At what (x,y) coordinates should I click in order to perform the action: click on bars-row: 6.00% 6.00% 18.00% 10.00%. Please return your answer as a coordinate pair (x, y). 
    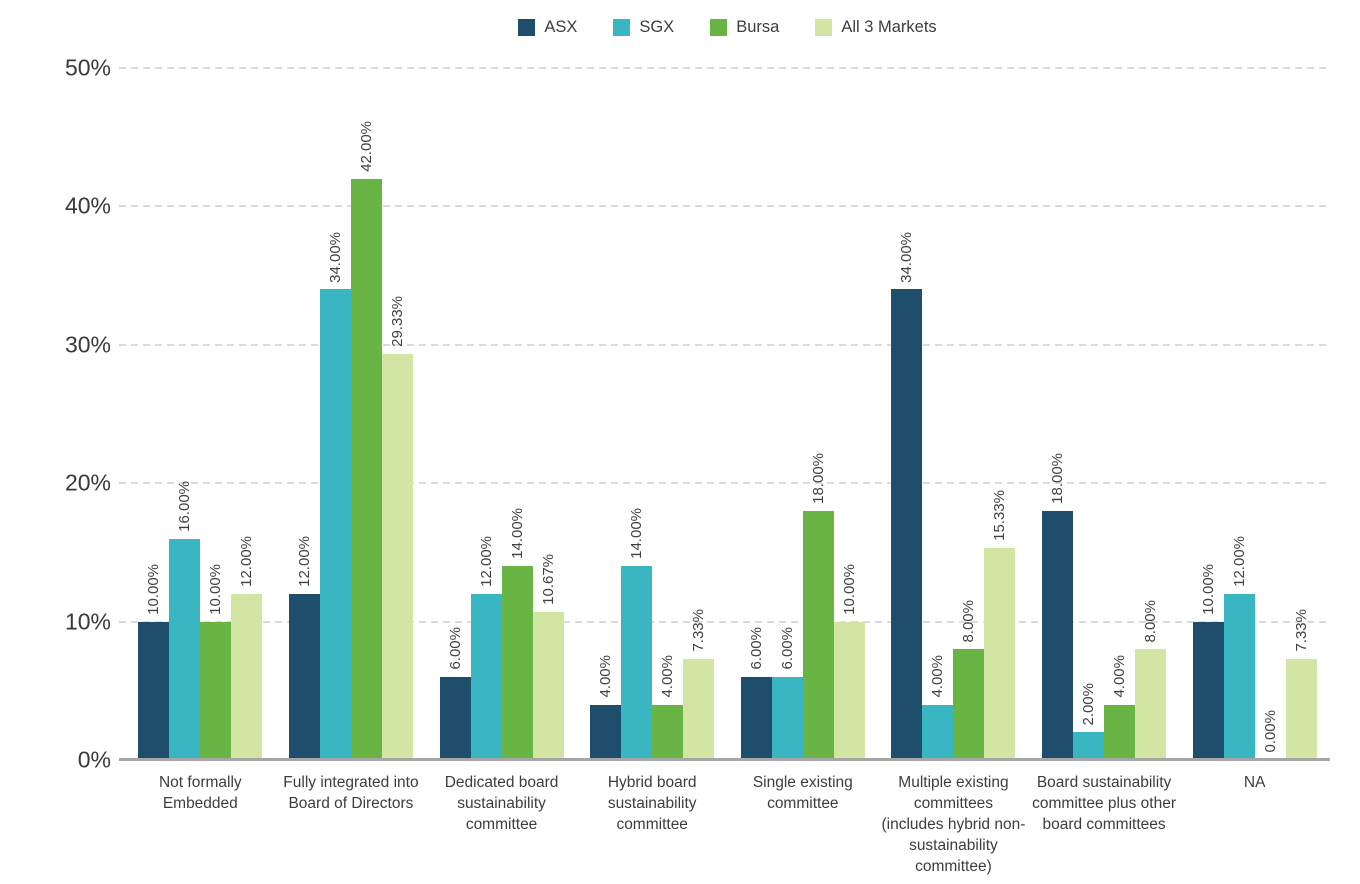
    Looking at the image, I should click on (802, 414).